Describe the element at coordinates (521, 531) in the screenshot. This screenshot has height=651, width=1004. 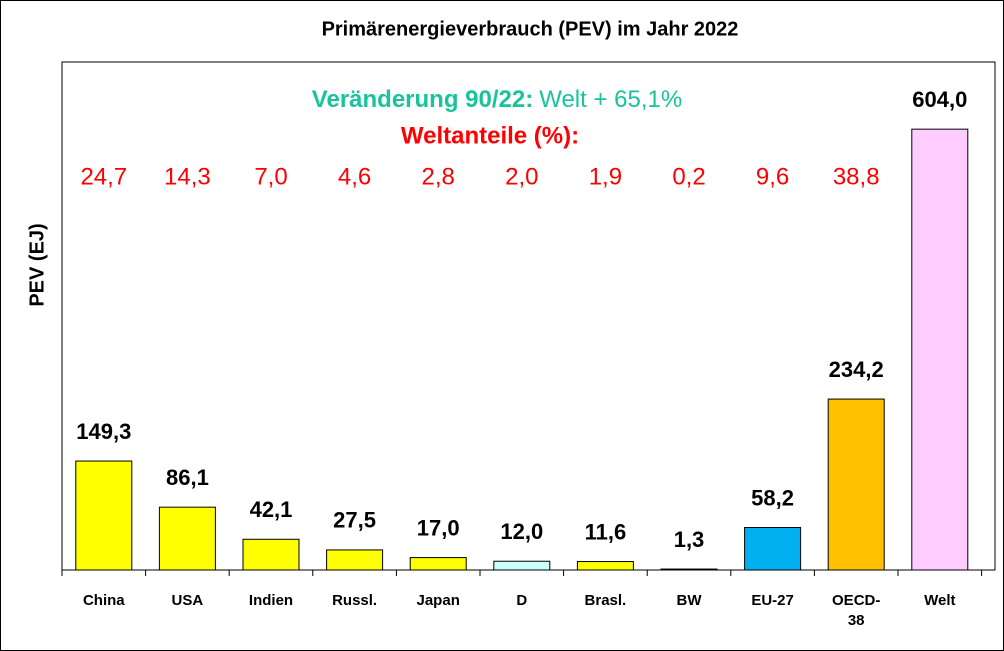
I see `value-label: 12,0` at that location.